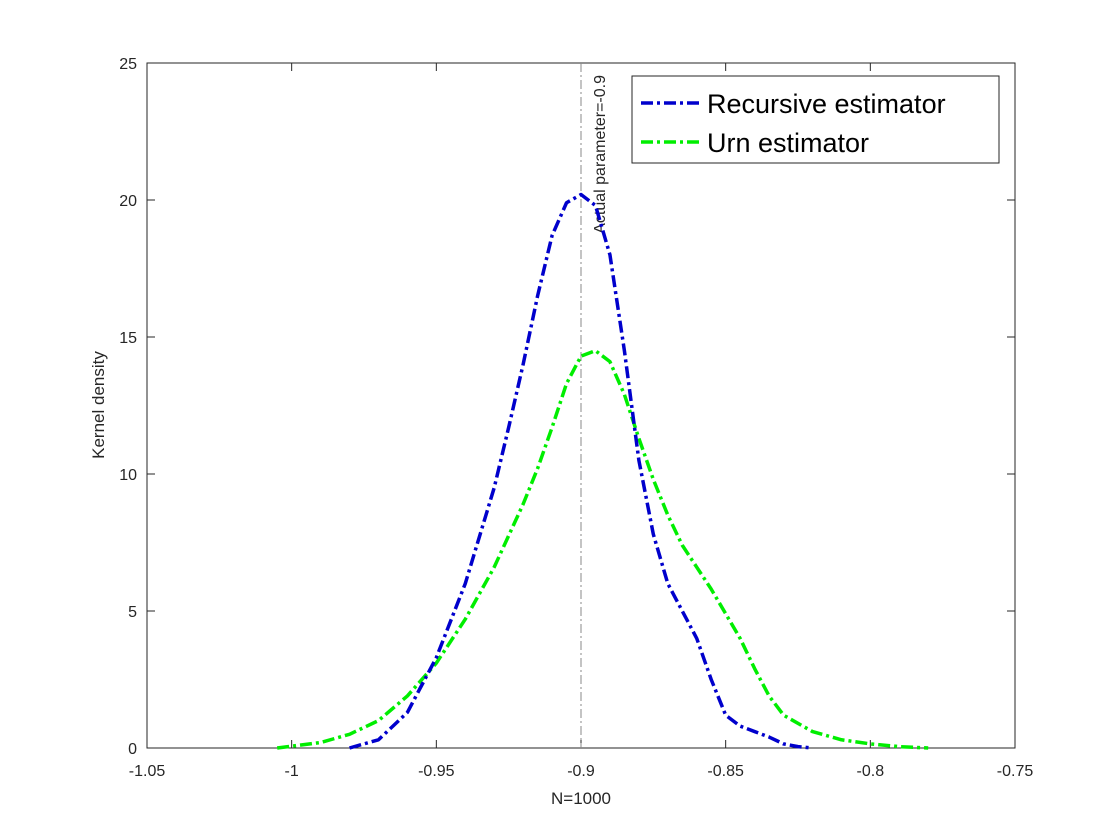  What do you see at coordinates (132, 612) in the screenshot?
I see `y-tick-label: 5` at bounding box center [132, 612].